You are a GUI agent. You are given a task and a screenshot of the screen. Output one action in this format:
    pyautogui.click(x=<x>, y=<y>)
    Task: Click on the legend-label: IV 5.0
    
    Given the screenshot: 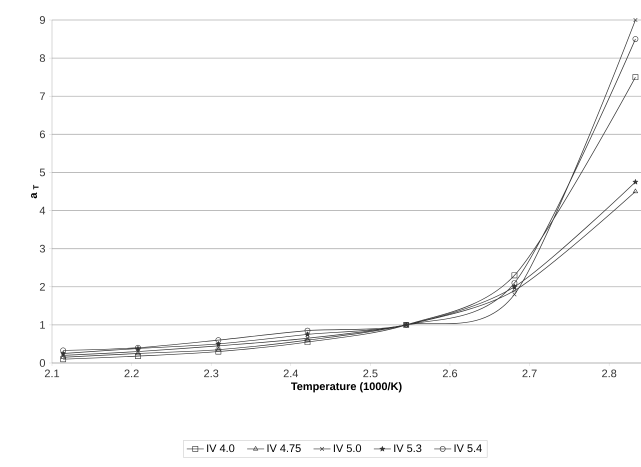 What is the action you would take?
    pyautogui.click(x=348, y=448)
    